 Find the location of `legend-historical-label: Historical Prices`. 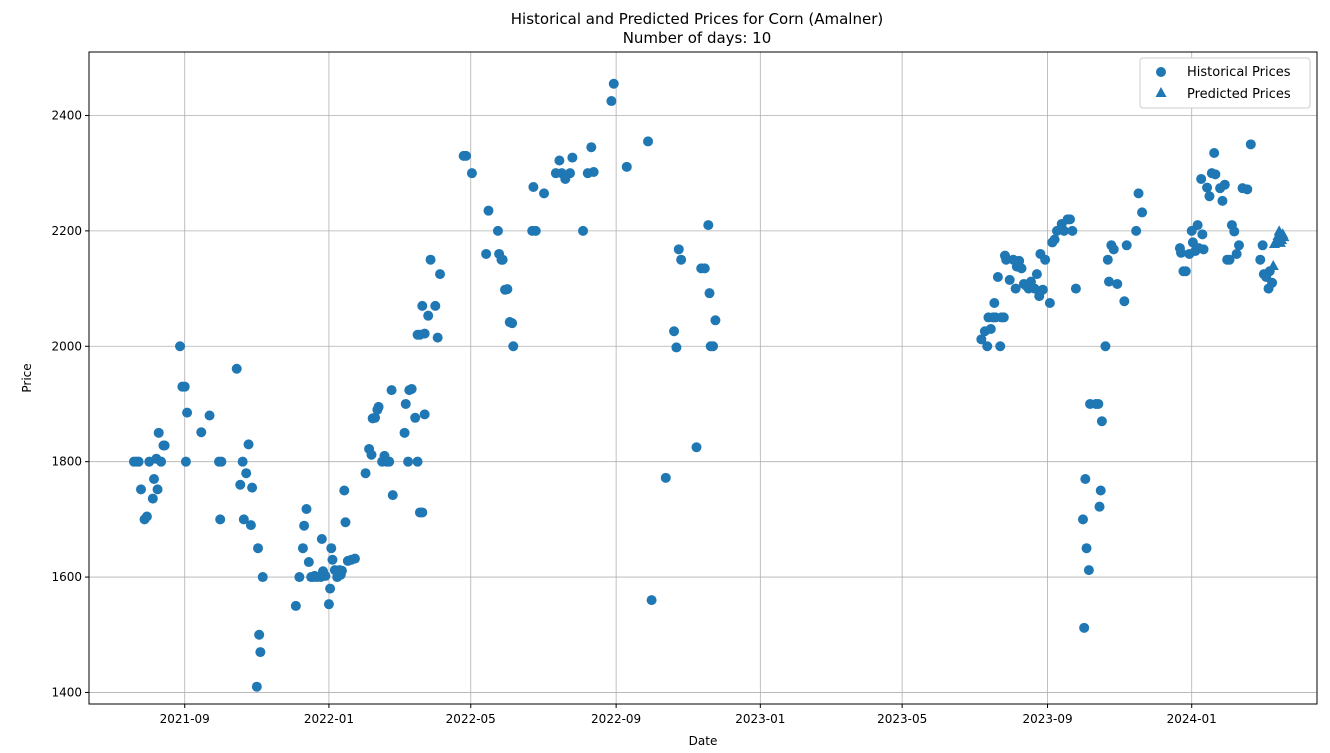

legend-historical-label: Historical Prices is located at coordinates (1239, 72).